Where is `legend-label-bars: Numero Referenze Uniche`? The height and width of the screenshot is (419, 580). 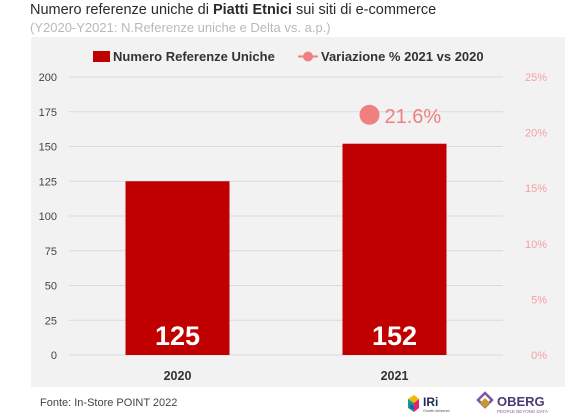
legend-label-bars: Numero Referenze Uniche is located at coordinates (194, 56).